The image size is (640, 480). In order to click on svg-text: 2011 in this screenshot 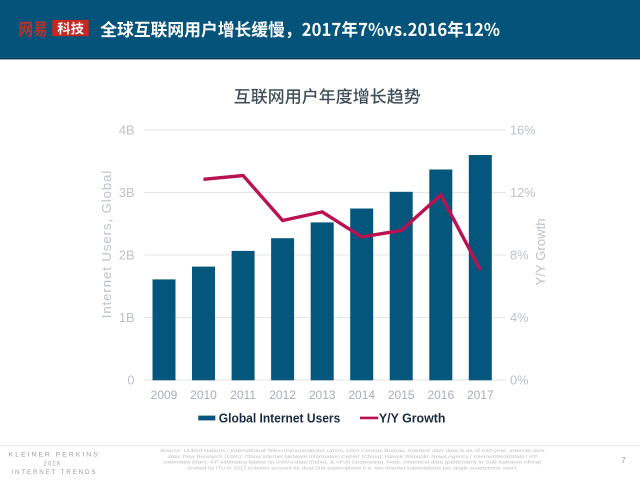, I will do `click(243, 395)`.